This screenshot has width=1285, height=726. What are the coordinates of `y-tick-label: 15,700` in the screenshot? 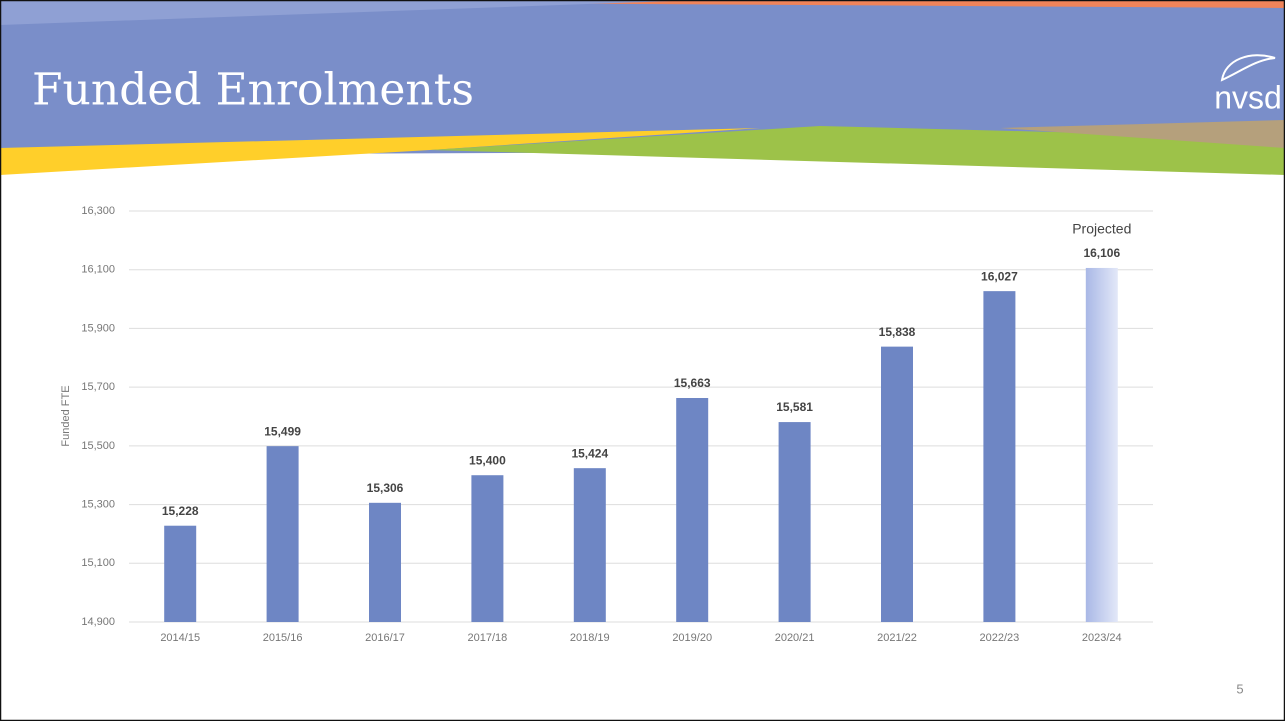 It's located at (98, 387).